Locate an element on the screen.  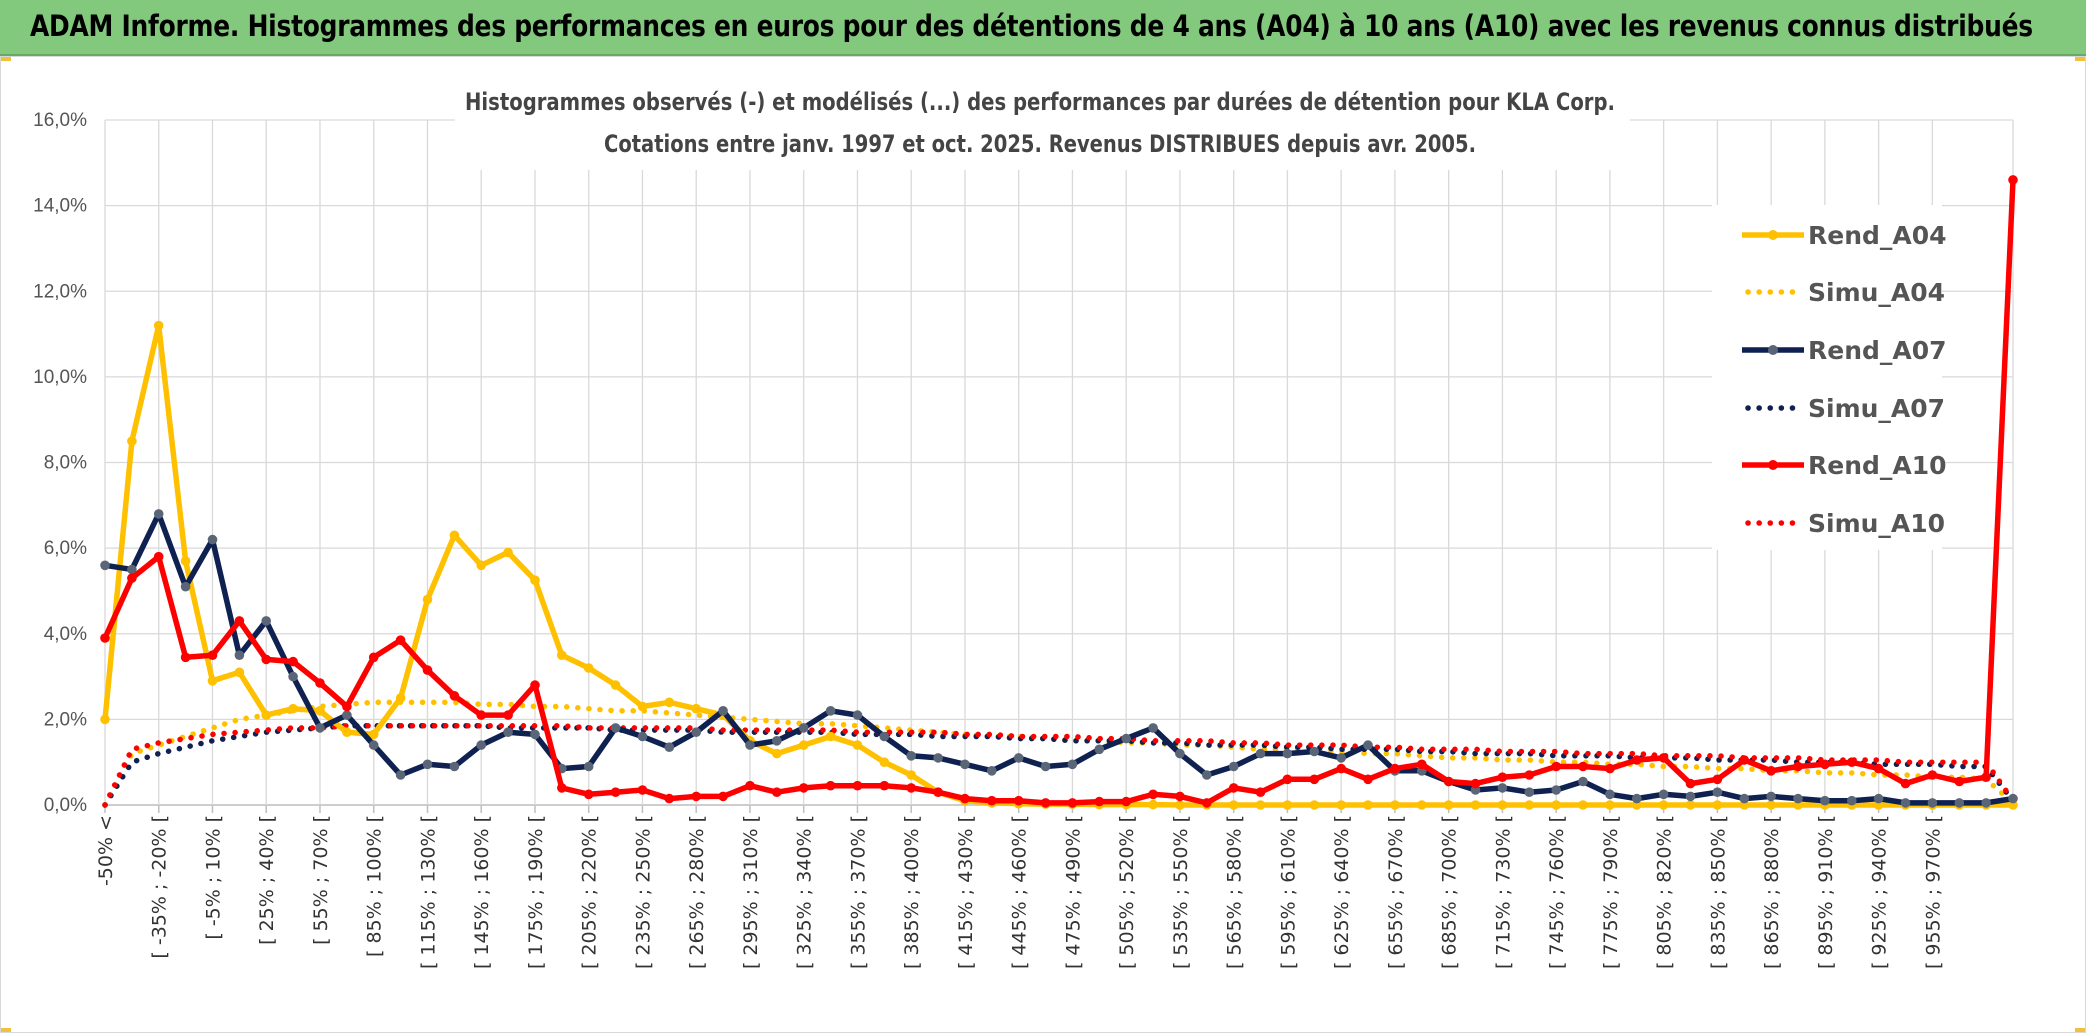
x-tick-label: [ 175% ; 190% [ is located at coordinates (536, 892).